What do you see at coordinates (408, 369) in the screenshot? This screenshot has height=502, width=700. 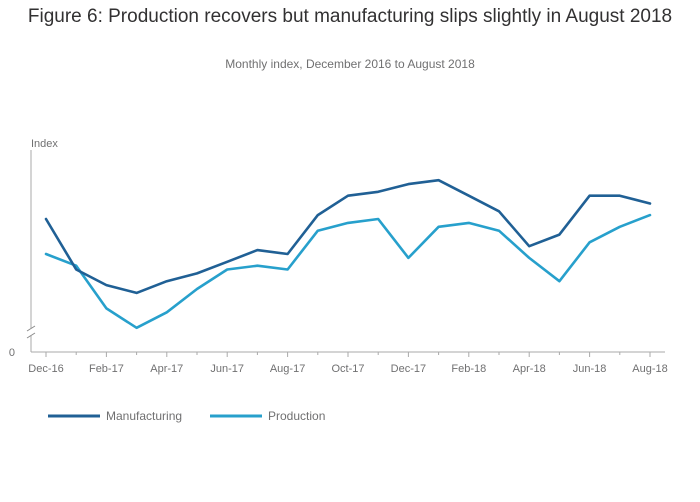 I see `x-tick-label: Dec-17` at bounding box center [408, 369].